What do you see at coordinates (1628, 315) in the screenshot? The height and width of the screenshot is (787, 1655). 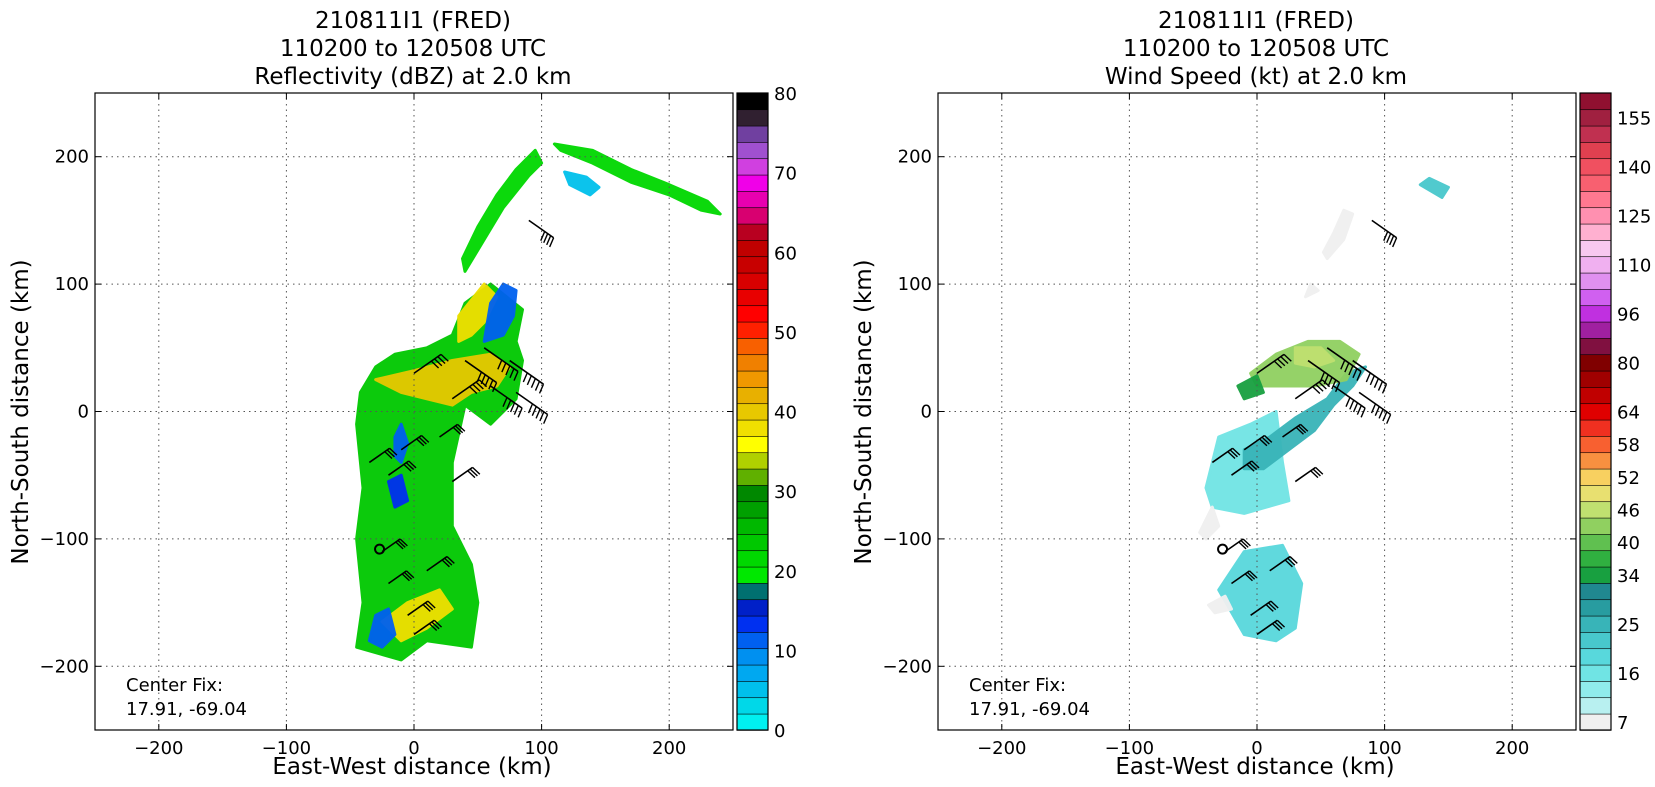 I see `colorbar-tick-label: 96` at bounding box center [1628, 315].